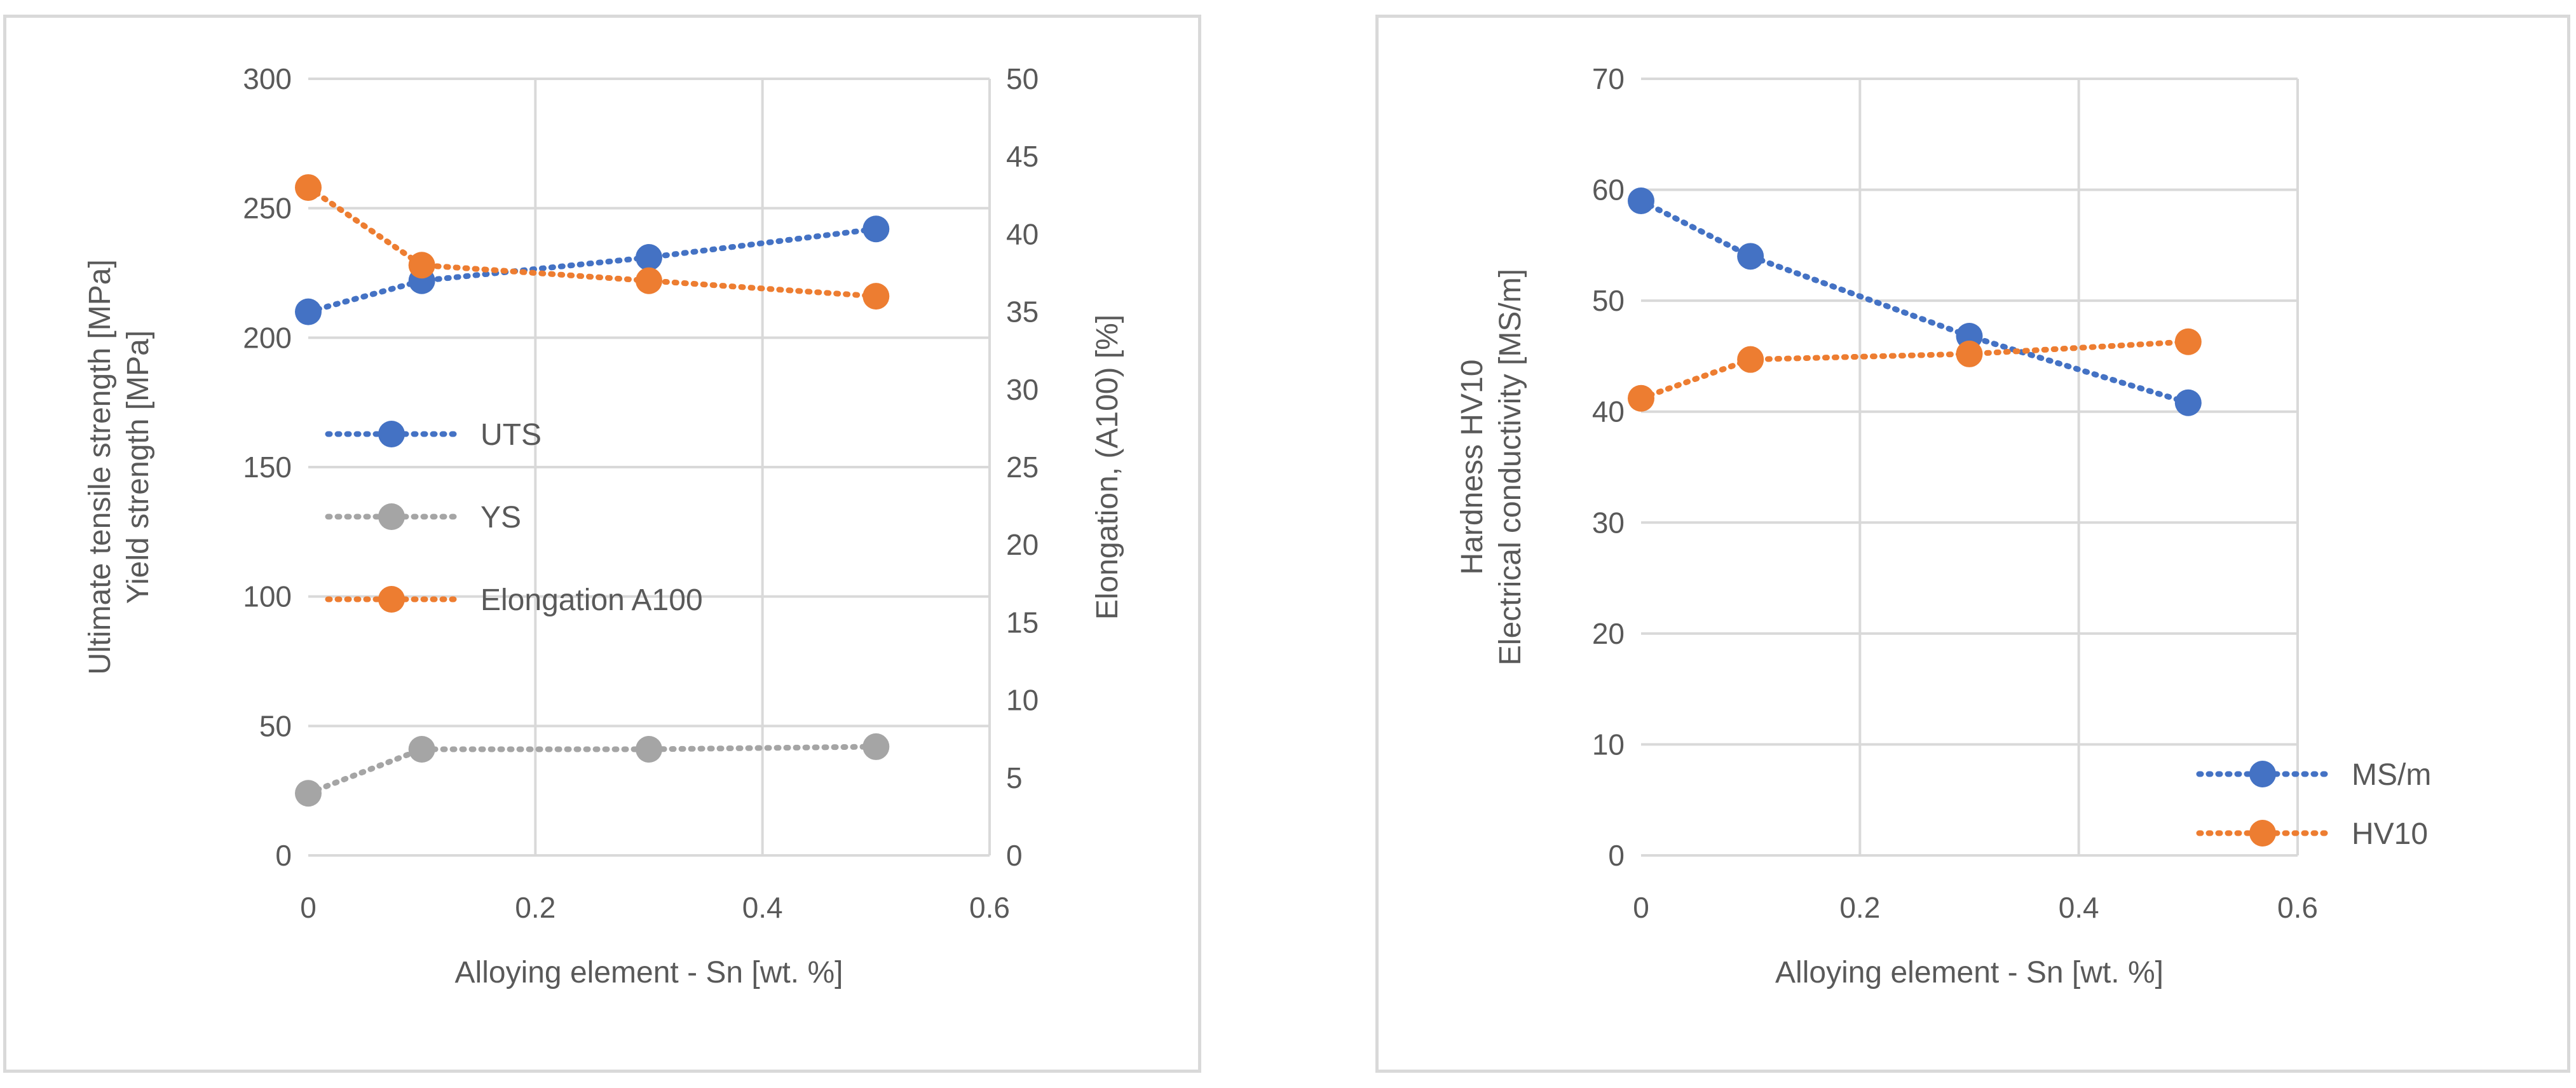  I want to click on y2-tick-label: 0, so click(1014, 855).